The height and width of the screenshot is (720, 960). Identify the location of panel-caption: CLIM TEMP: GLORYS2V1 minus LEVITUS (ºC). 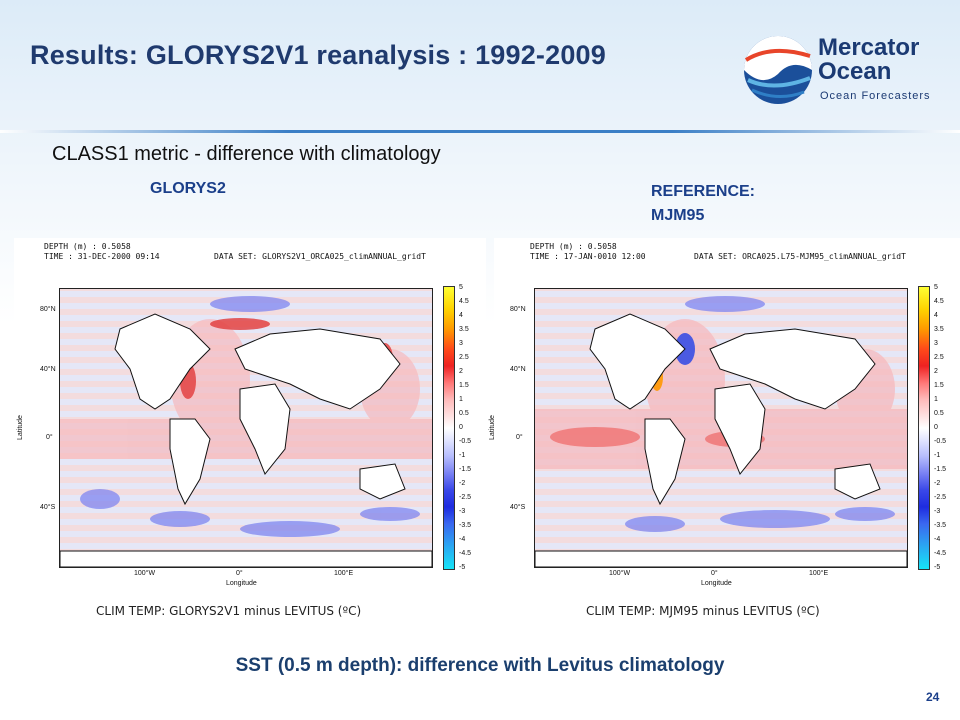
(229, 611).